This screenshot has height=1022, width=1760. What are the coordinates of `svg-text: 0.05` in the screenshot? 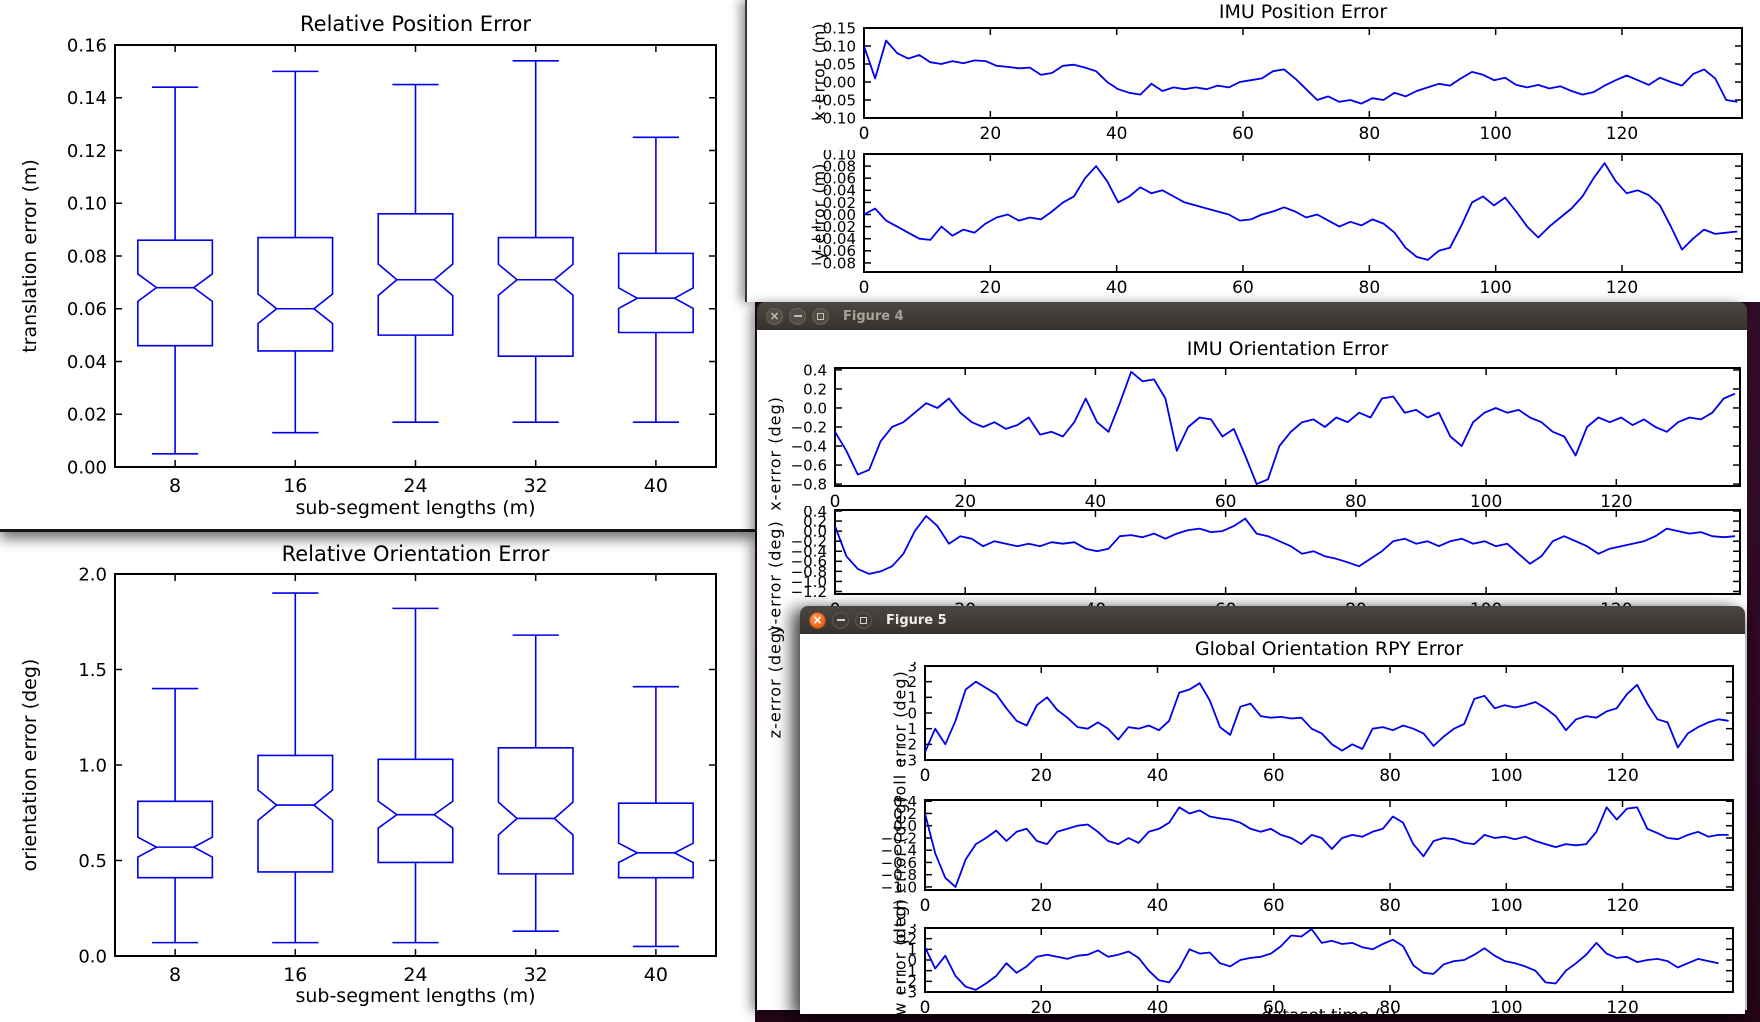 It's located at (839, 64).